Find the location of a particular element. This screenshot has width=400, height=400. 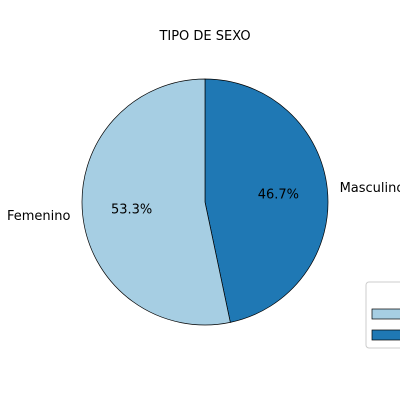

pie-labels: Masculino 46.7% Femenino 53.3% is located at coordinates (203, 202).